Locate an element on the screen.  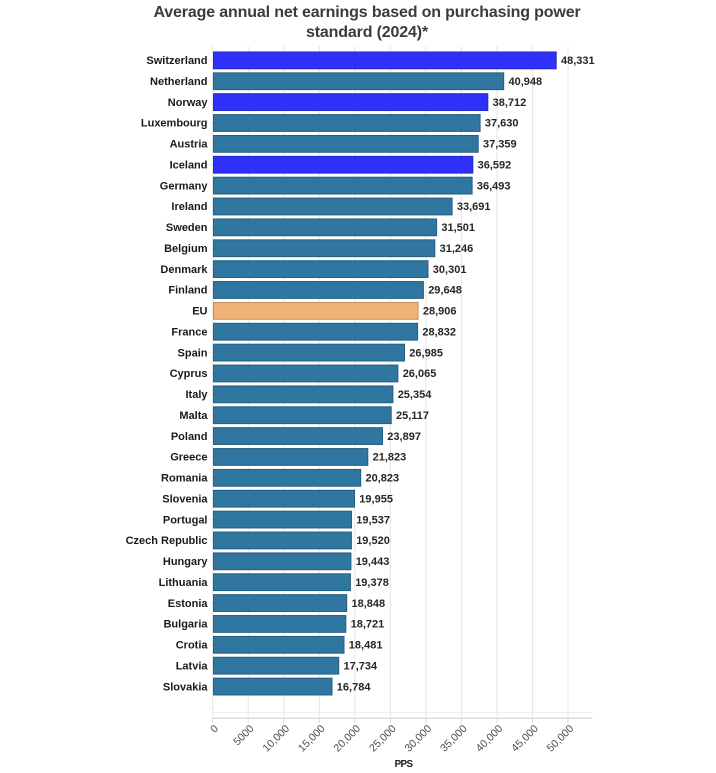
svg-text: Lithuania is located at coordinates (184, 583).